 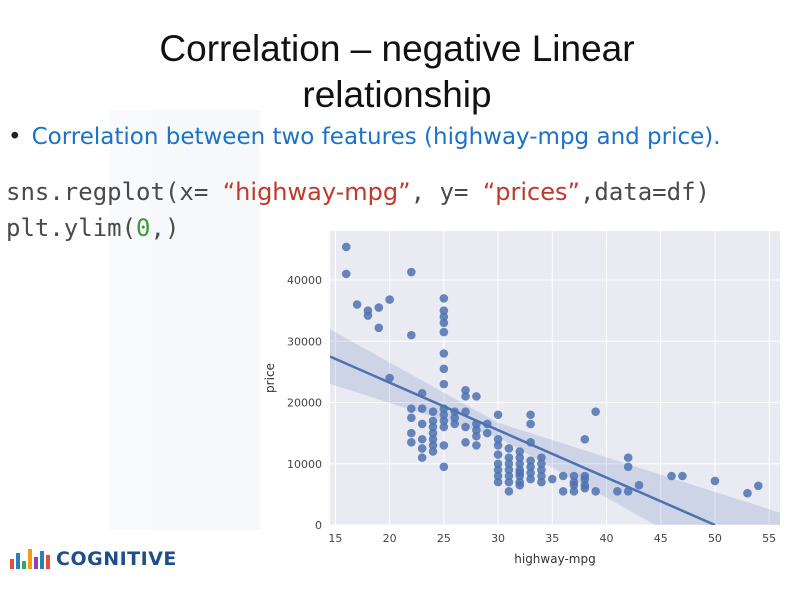 What do you see at coordinates (114, 192) in the screenshot?
I see `code-1-prefix: sns.regplot(x=` at bounding box center [114, 192].